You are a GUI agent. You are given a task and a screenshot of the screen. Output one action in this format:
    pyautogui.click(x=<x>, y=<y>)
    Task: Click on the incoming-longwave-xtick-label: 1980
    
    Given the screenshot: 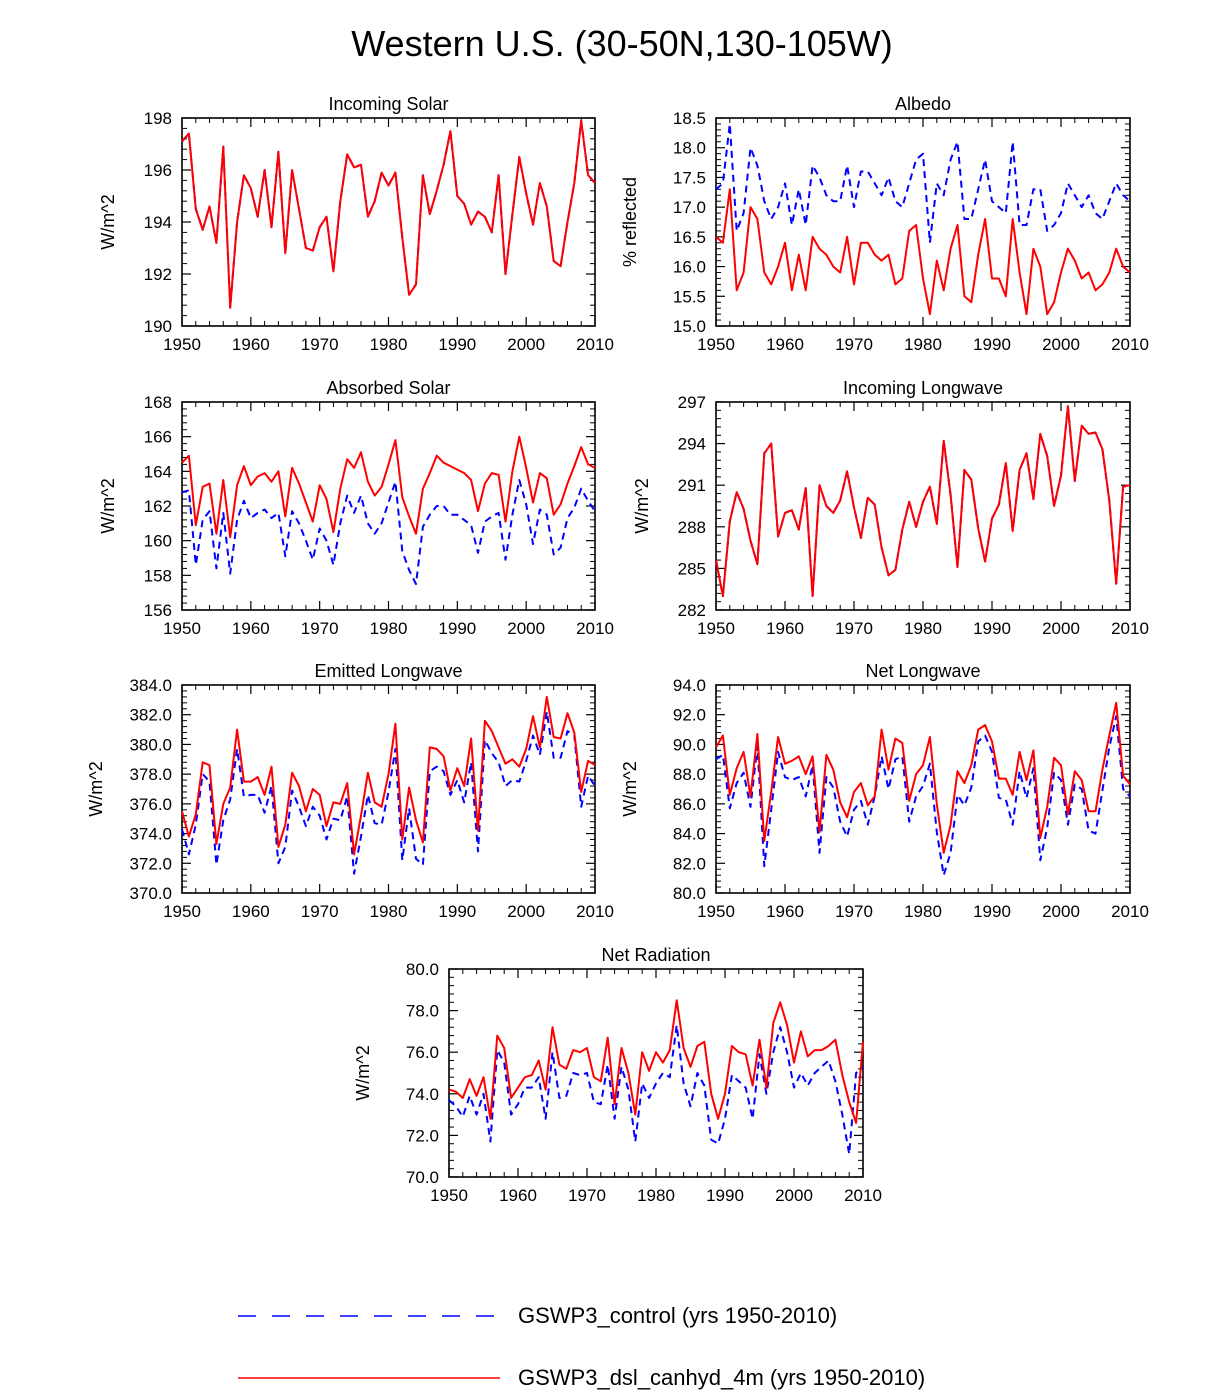 What is the action you would take?
    pyautogui.click(x=923, y=628)
    